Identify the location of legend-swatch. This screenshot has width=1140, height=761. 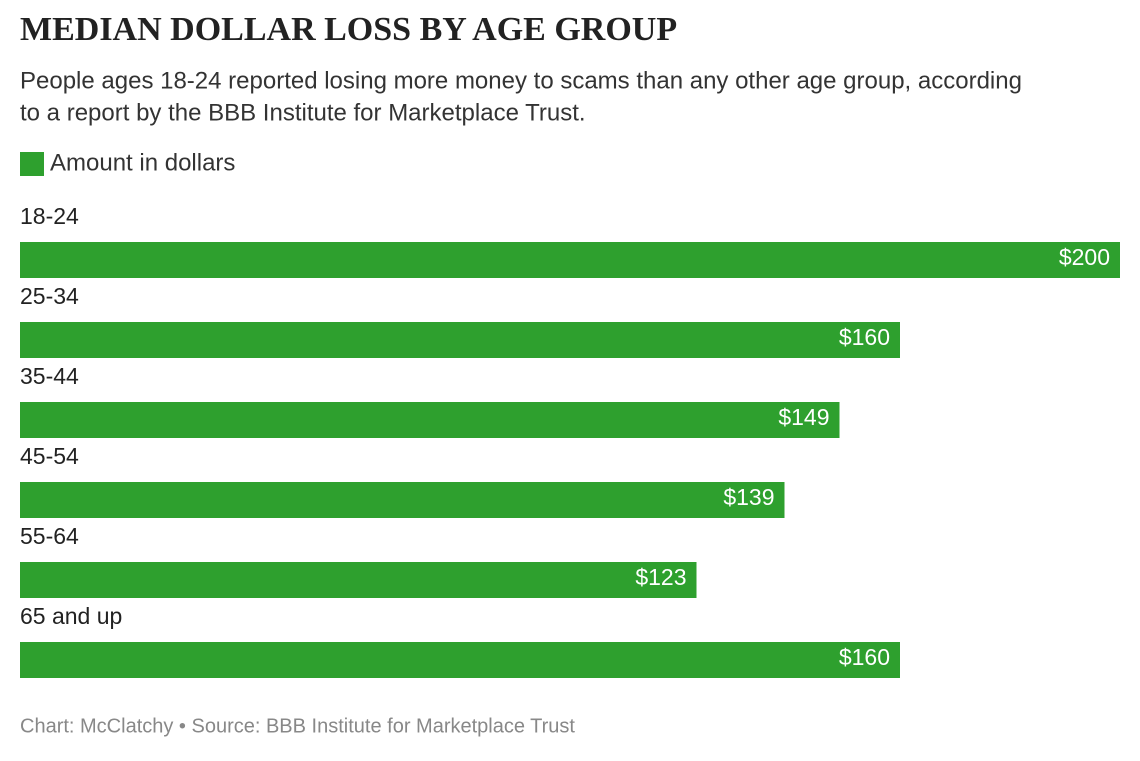
(32, 164).